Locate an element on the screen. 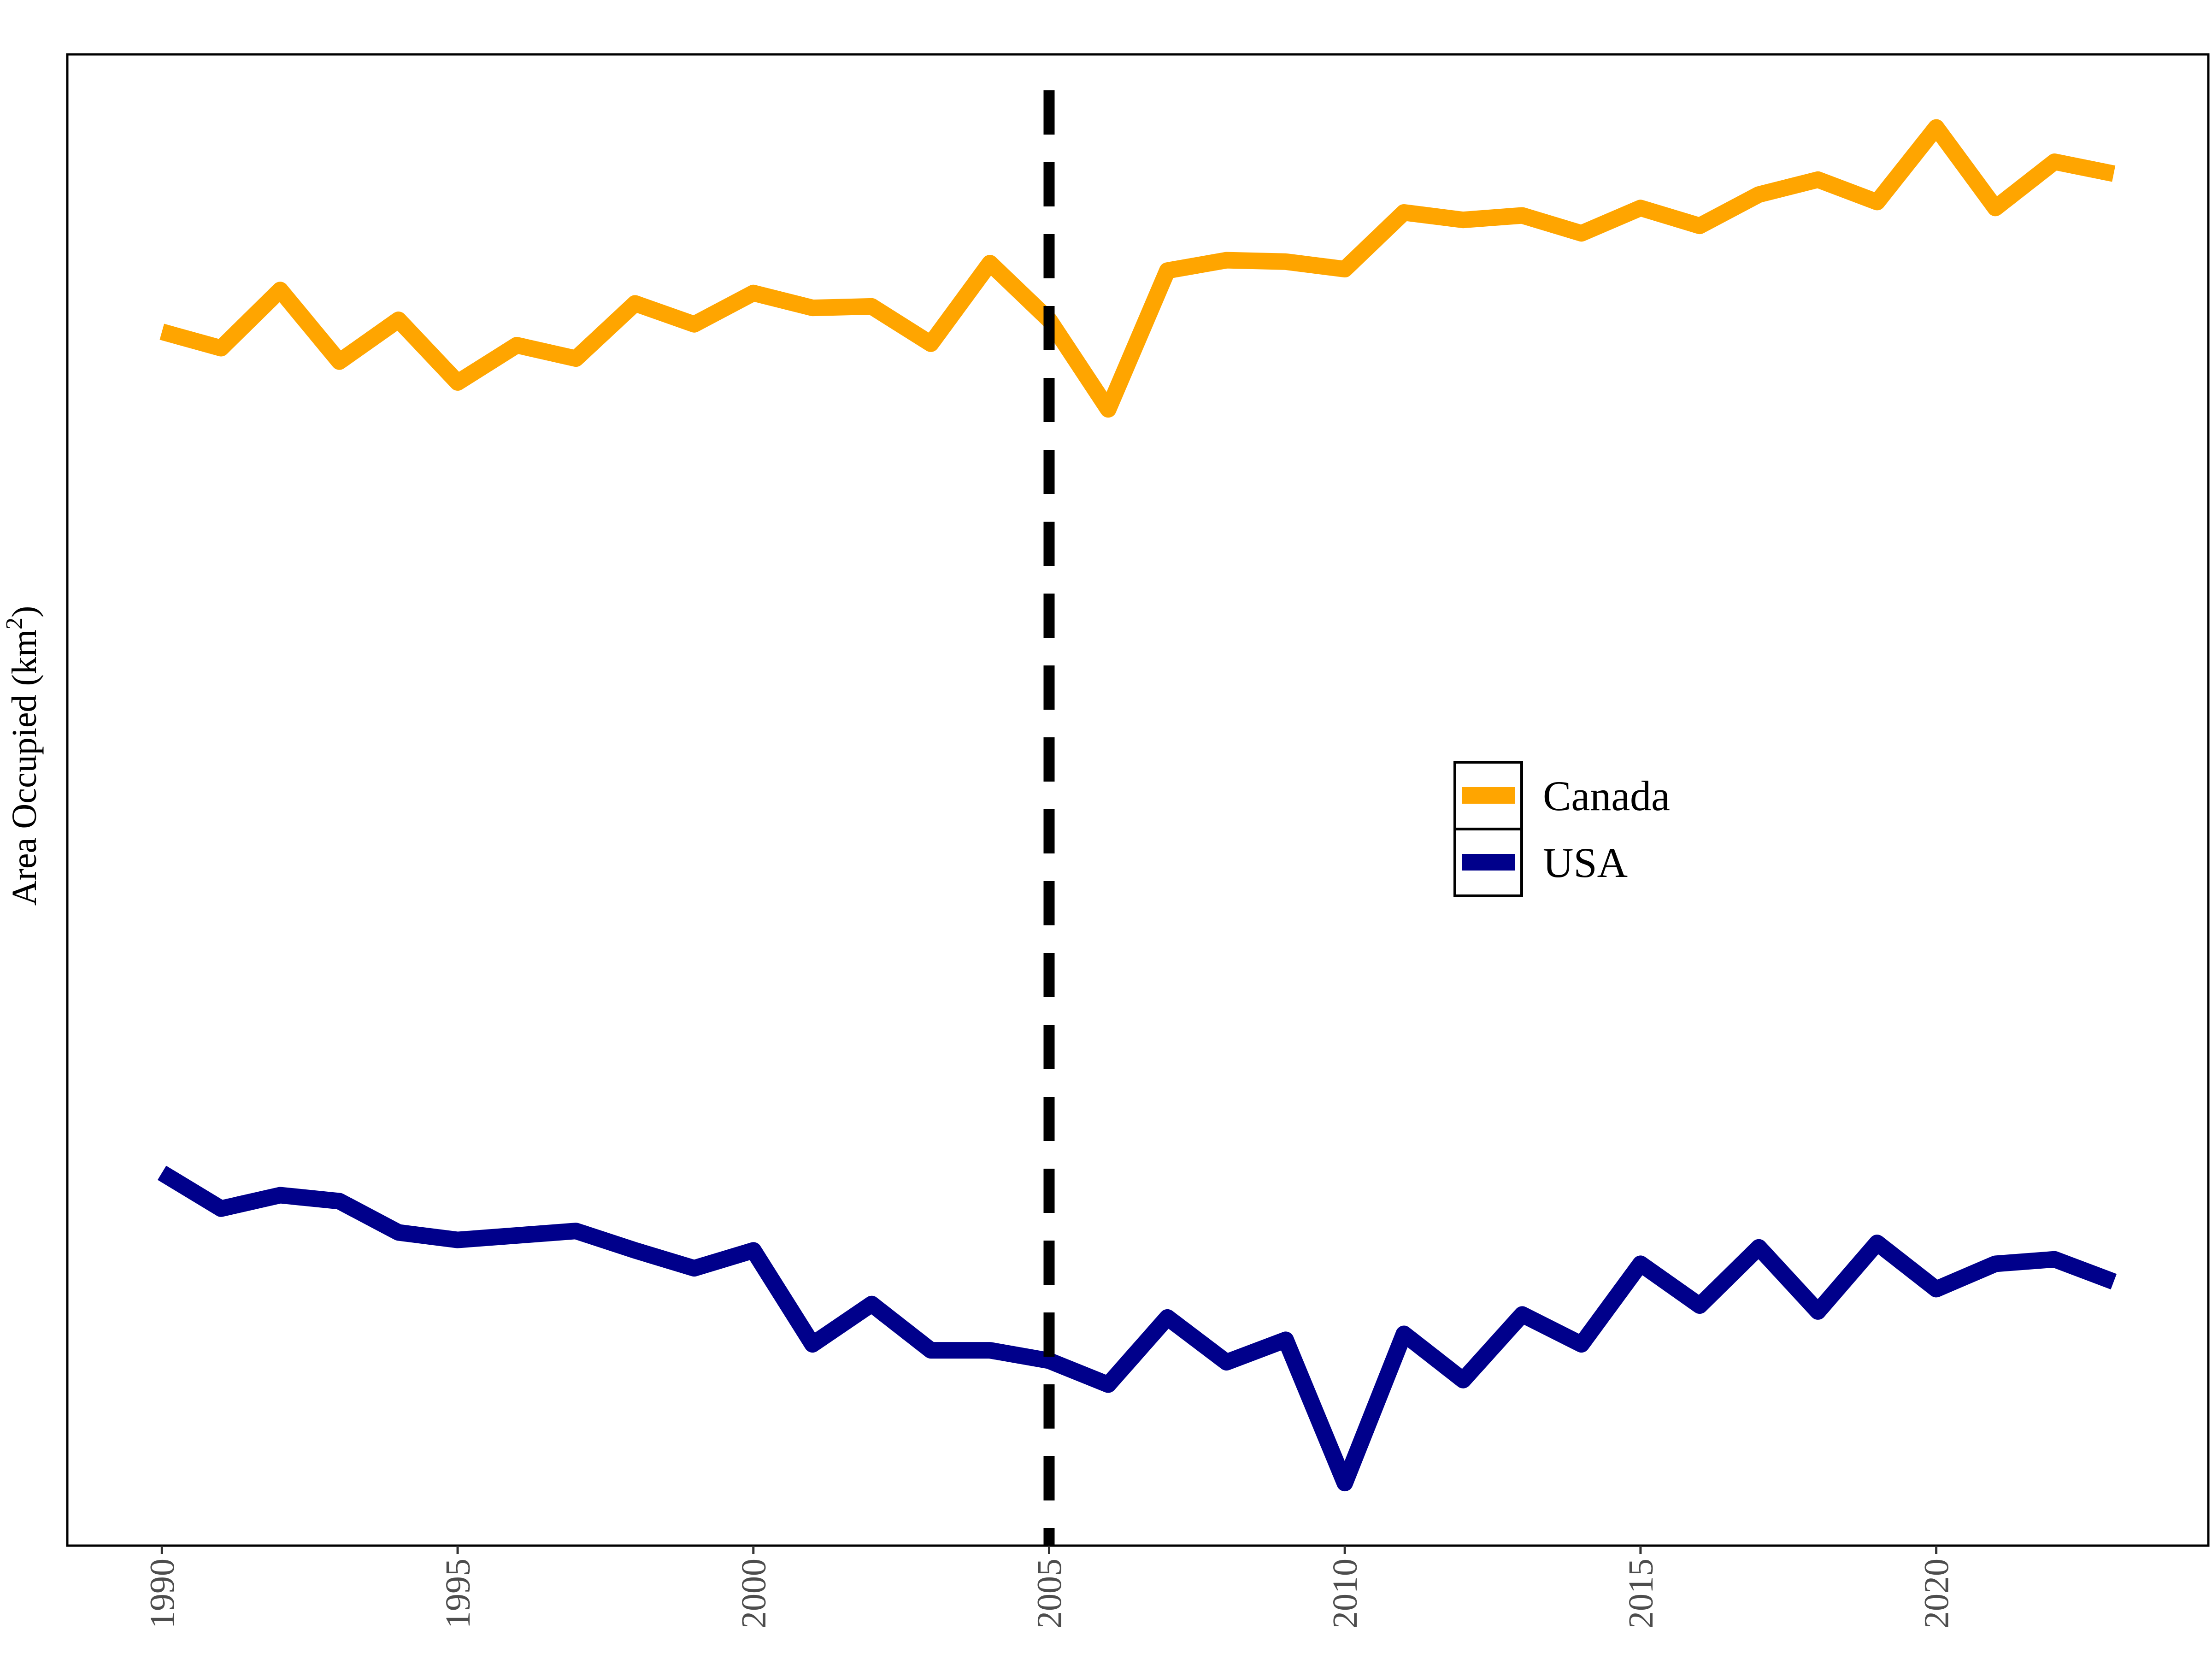 This screenshot has height=1659, width=2212. legend: Canada USA is located at coordinates (1561, 829).